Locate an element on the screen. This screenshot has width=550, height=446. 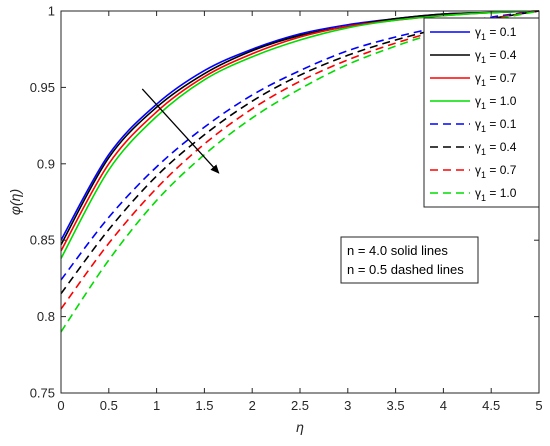
x-tick-label: 4.5 is located at coordinates (491, 405).